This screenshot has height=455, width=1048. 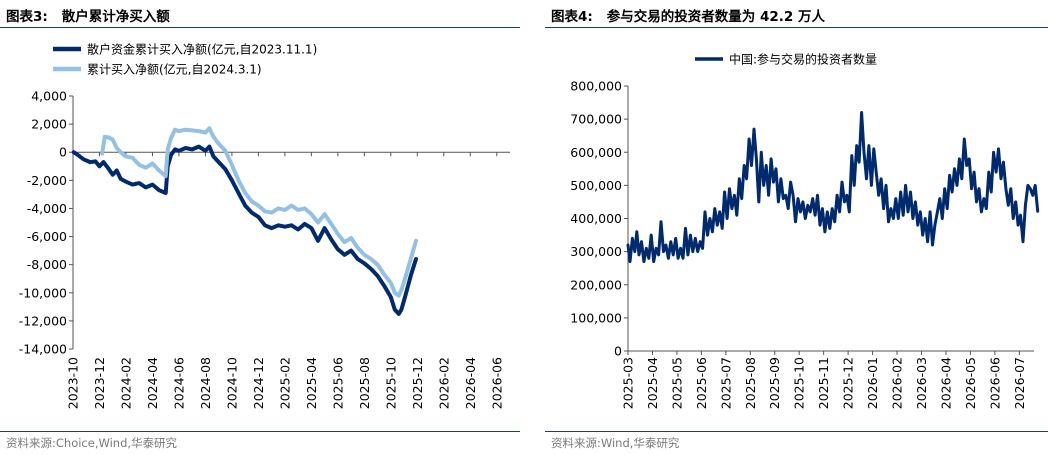 I want to click on x-tick-label: 2024-12, so click(x=258, y=383).